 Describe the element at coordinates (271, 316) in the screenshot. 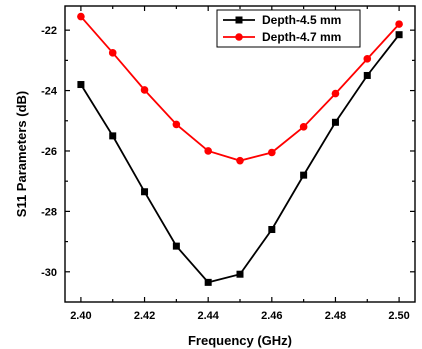

I see `x-tick-label: 2.46` at that location.